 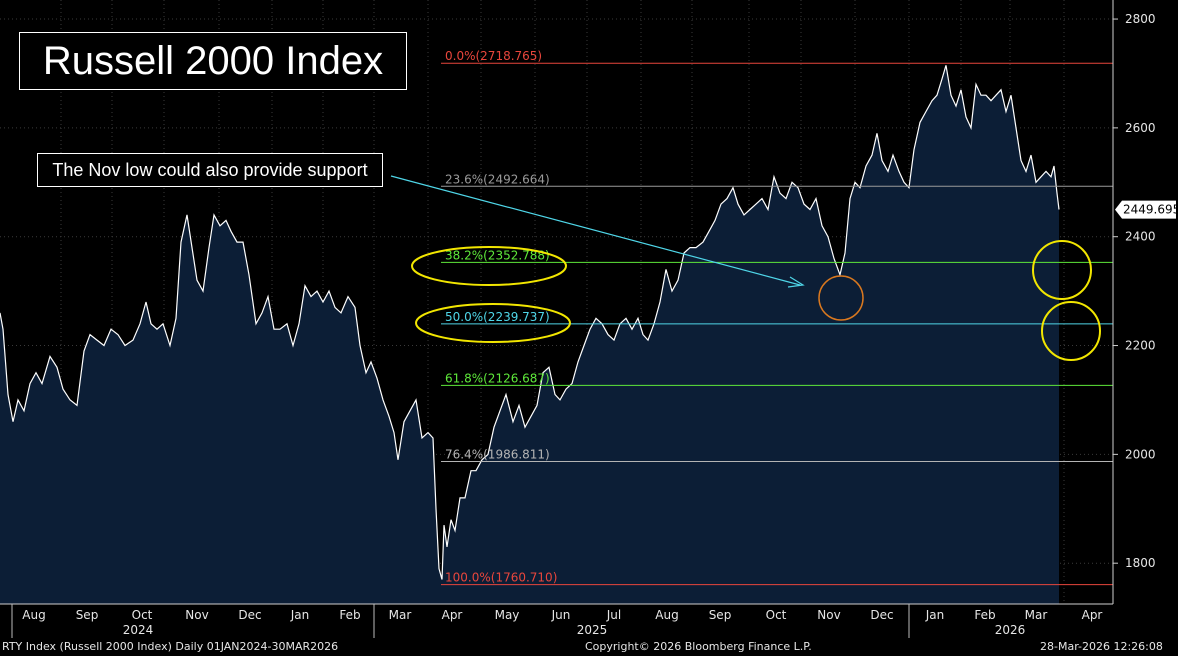 I want to click on annotation-box: The Nov low could also provide support, so click(x=210, y=170).